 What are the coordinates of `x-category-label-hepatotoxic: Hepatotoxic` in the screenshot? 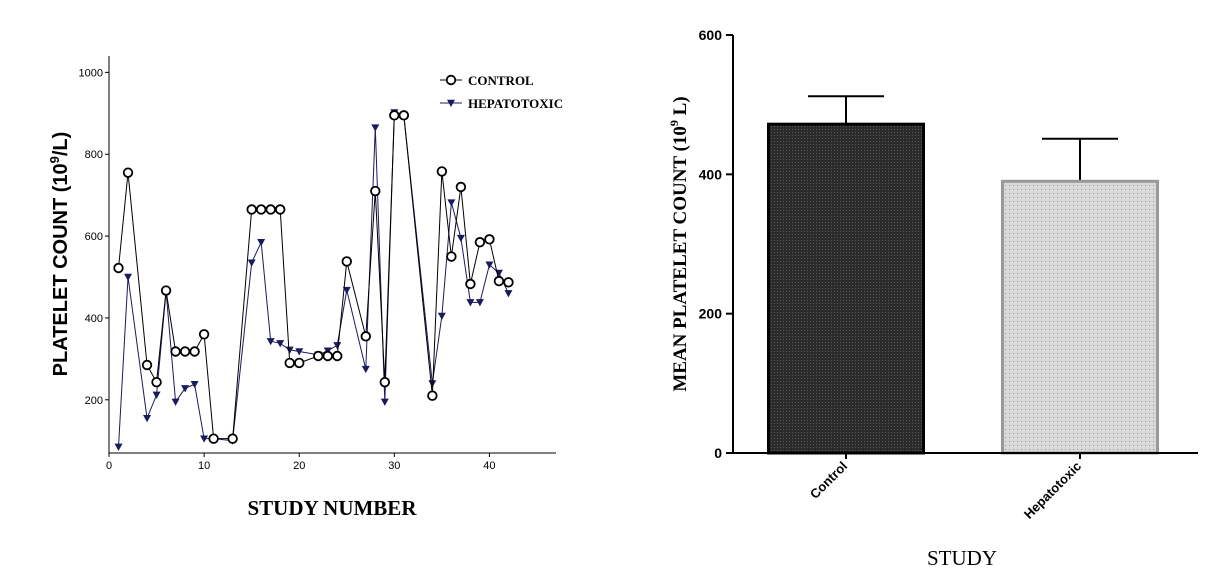 It's located at (1052, 490).